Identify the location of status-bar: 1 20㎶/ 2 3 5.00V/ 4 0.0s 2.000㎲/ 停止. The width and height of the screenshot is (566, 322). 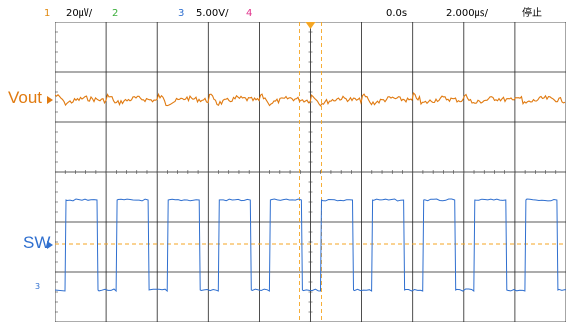
(283, 11).